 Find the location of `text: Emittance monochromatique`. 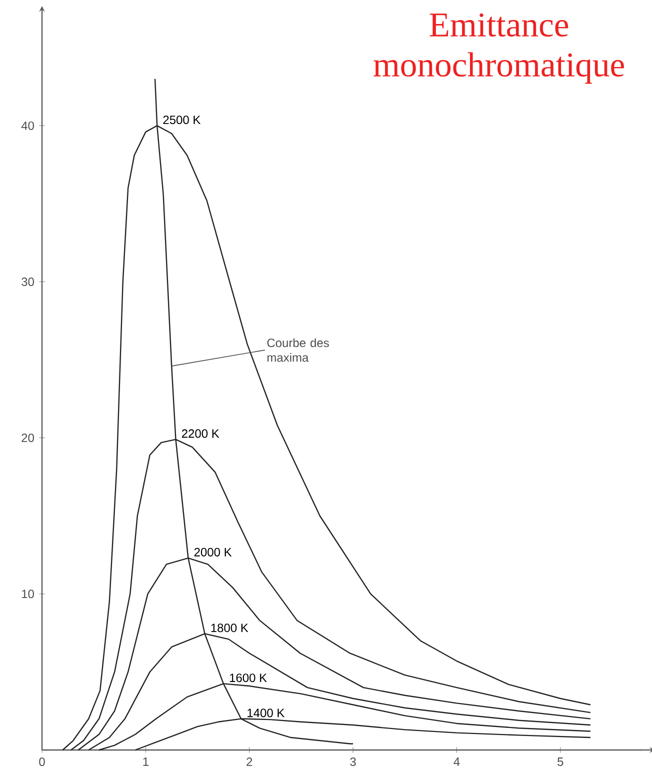

text: Emittance monochromatique is located at coordinates (499, 48).